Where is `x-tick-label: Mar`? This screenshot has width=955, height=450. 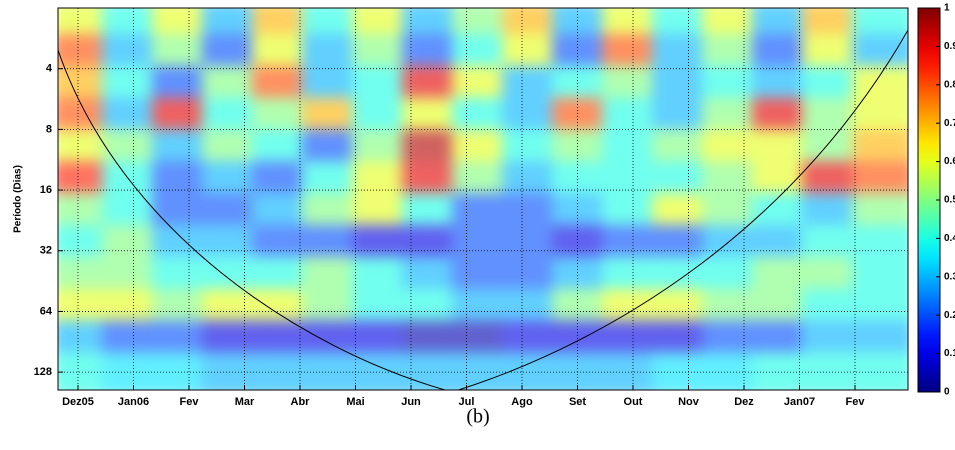 x-tick-label: Mar is located at coordinates (245, 402).